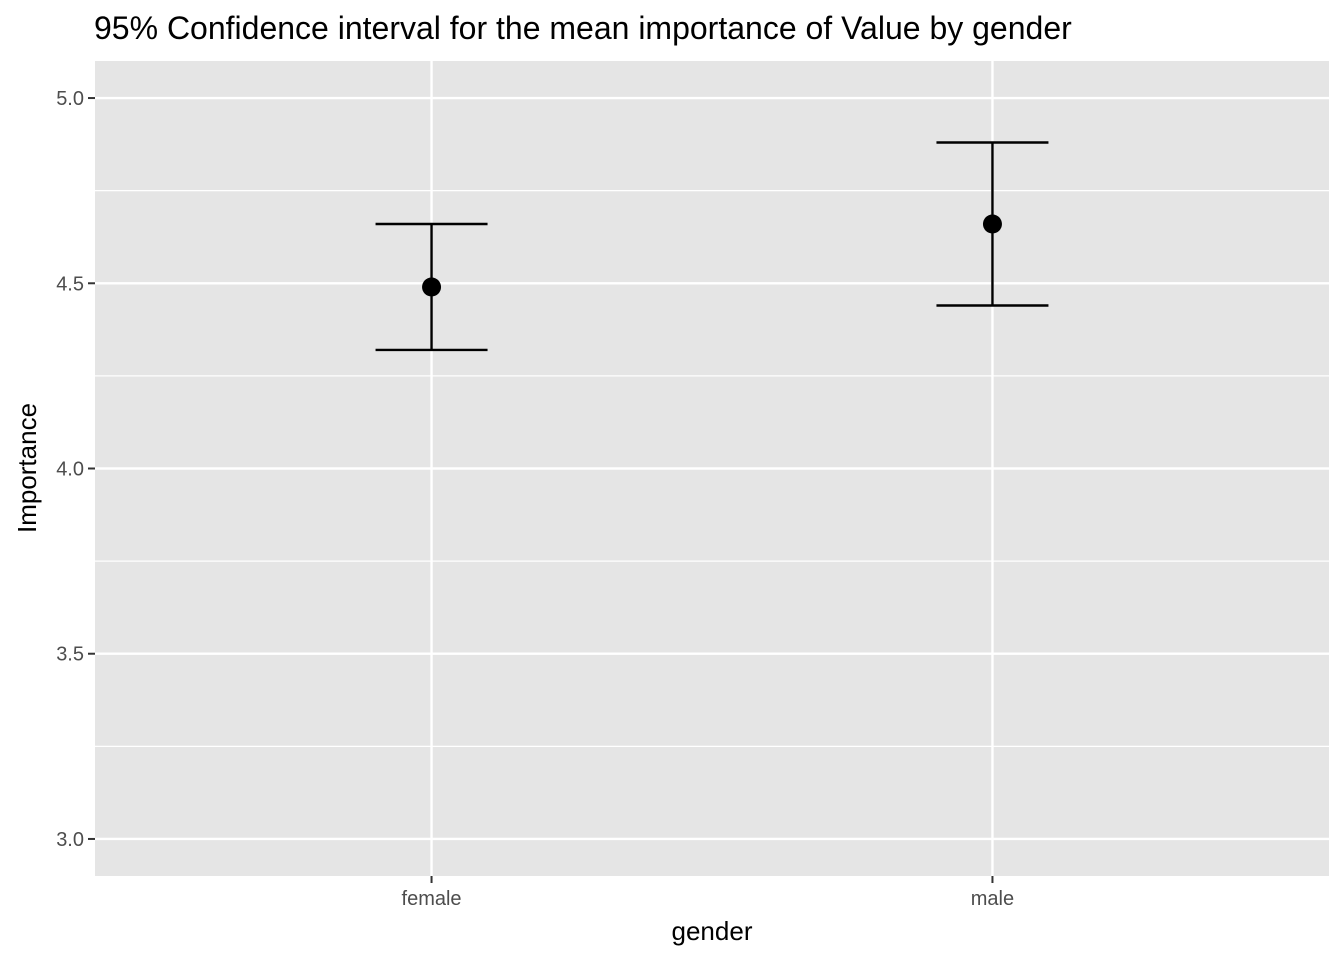 This screenshot has width=1344, height=965. Describe the element at coordinates (70, 284) in the screenshot. I see `y-tick-label: 4.5` at that location.